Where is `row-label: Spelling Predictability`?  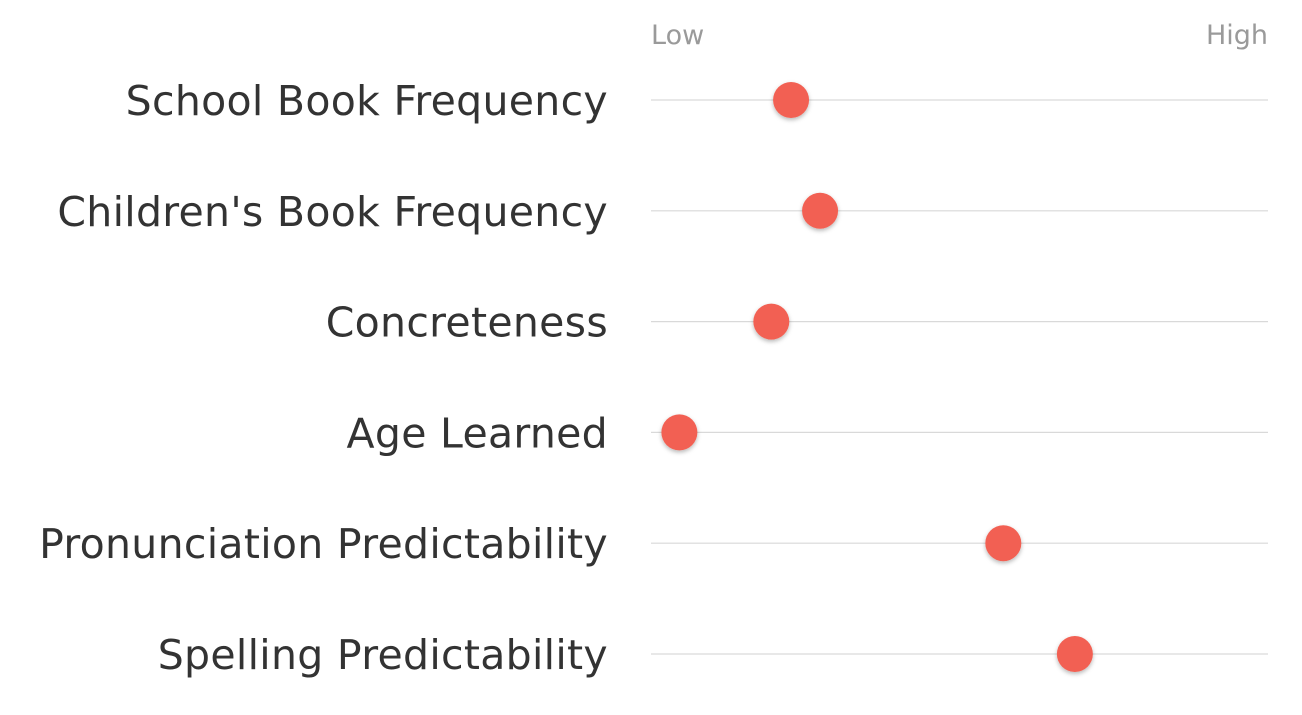 row-label: Spelling Predictability is located at coordinates (383, 655).